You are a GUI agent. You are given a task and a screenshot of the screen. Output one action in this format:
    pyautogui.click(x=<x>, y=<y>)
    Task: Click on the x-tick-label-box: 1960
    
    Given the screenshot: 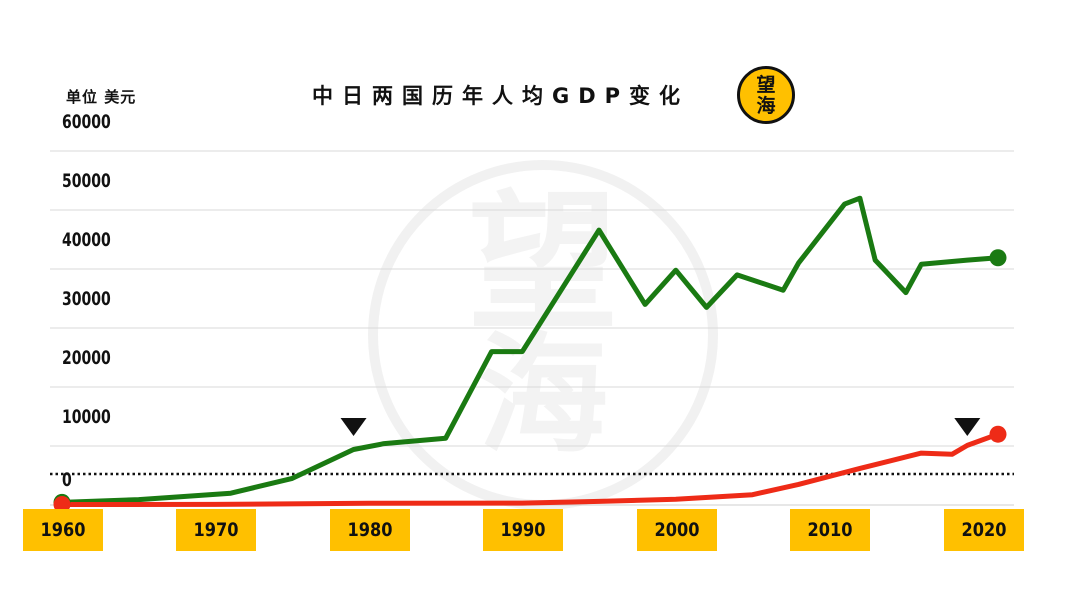 What is the action you would take?
    pyautogui.click(x=63, y=530)
    